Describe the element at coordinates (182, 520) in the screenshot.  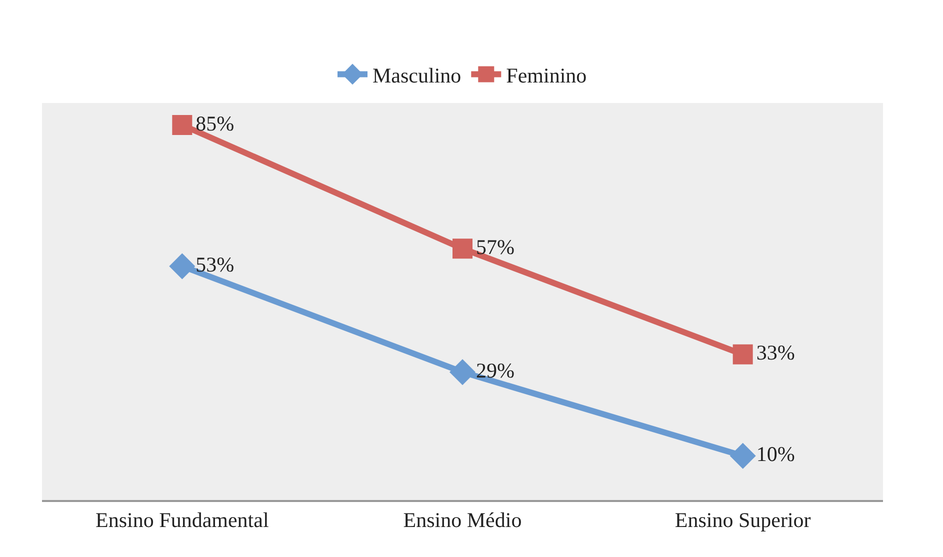
I see `x-tick-label: Ensino Fundamental` at that location.